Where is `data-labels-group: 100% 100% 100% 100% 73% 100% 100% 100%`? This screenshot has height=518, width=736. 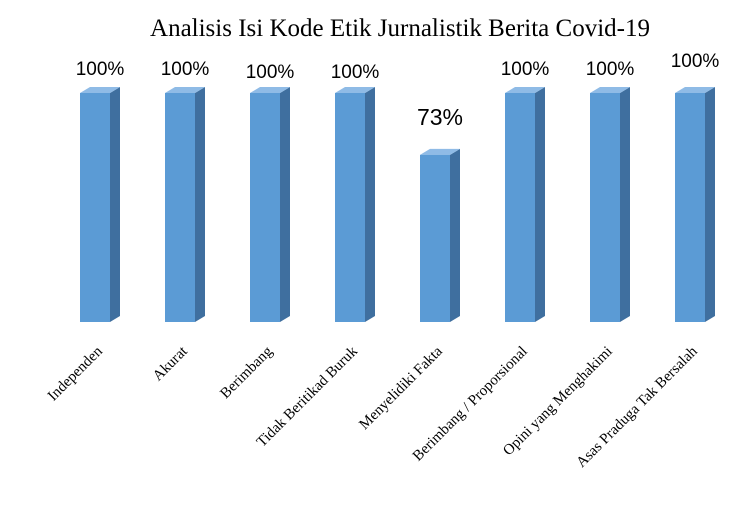 data-labels-group: 100% 100% 100% 100% 73% 100% 100% 100% is located at coordinates (398, 90).